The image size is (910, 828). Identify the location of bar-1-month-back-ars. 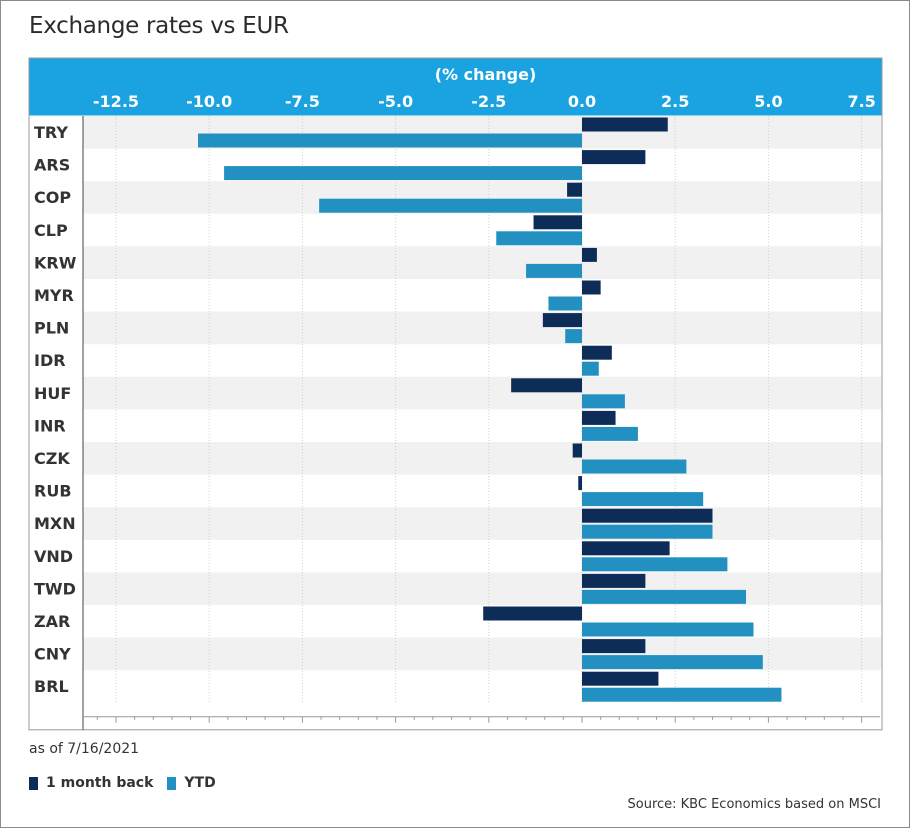
(614, 157).